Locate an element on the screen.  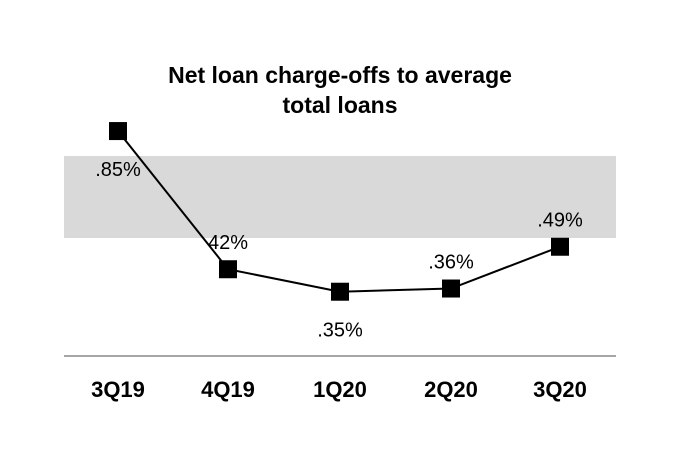
chart-title-line-2: total loans is located at coordinates (339, 105).